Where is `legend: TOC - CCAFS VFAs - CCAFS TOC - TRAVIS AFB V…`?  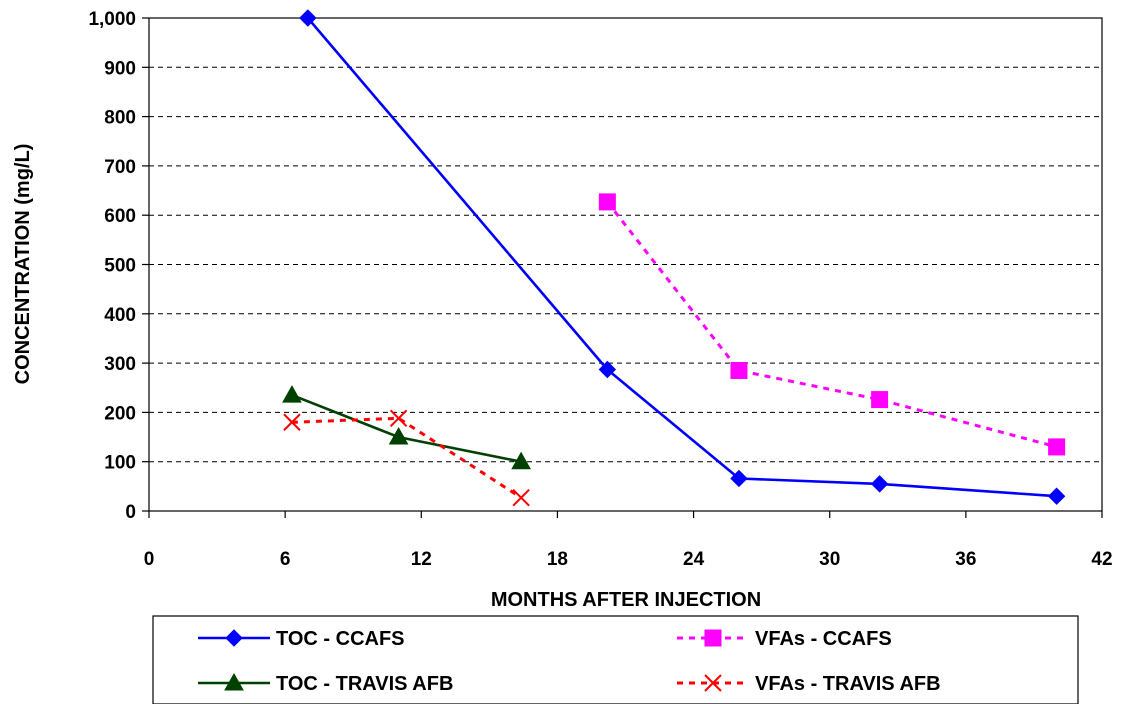 legend: TOC - CCAFS VFAs - CCAFS TOC - TRAVIS AFB V… is located at coordinates (569, 661).